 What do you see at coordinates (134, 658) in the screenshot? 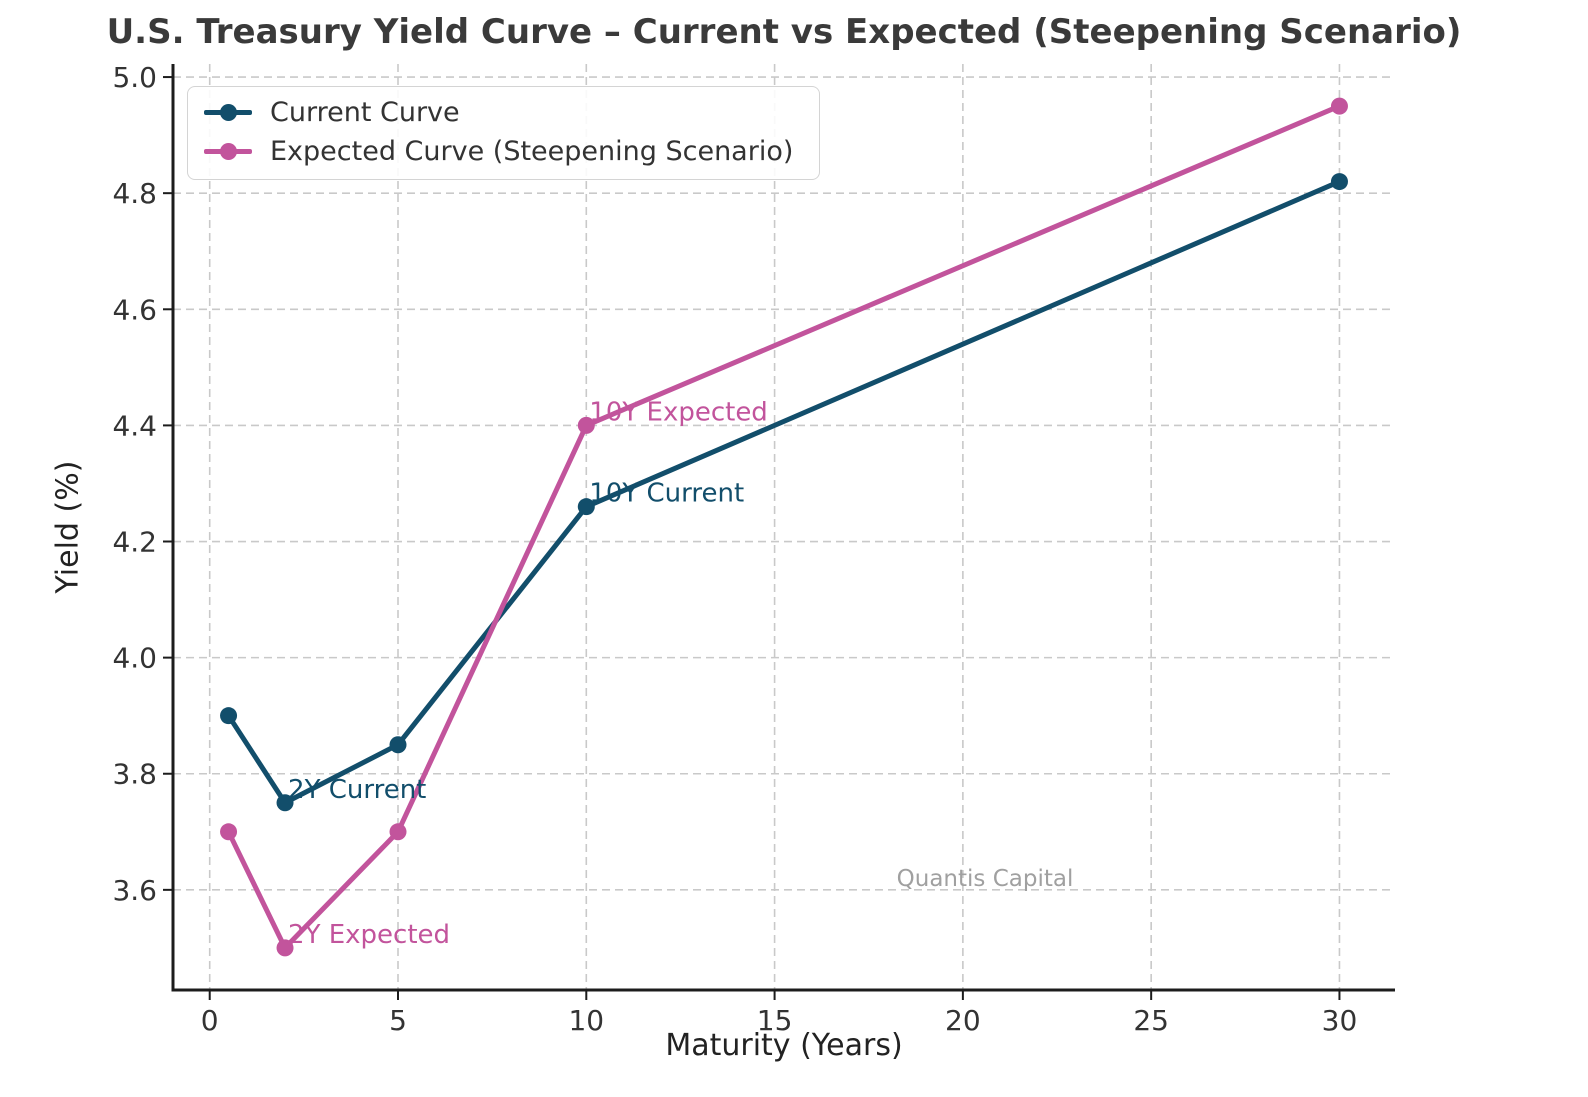
I see `y-tick-label-2: 4.0` at bounding box center [134, 658].